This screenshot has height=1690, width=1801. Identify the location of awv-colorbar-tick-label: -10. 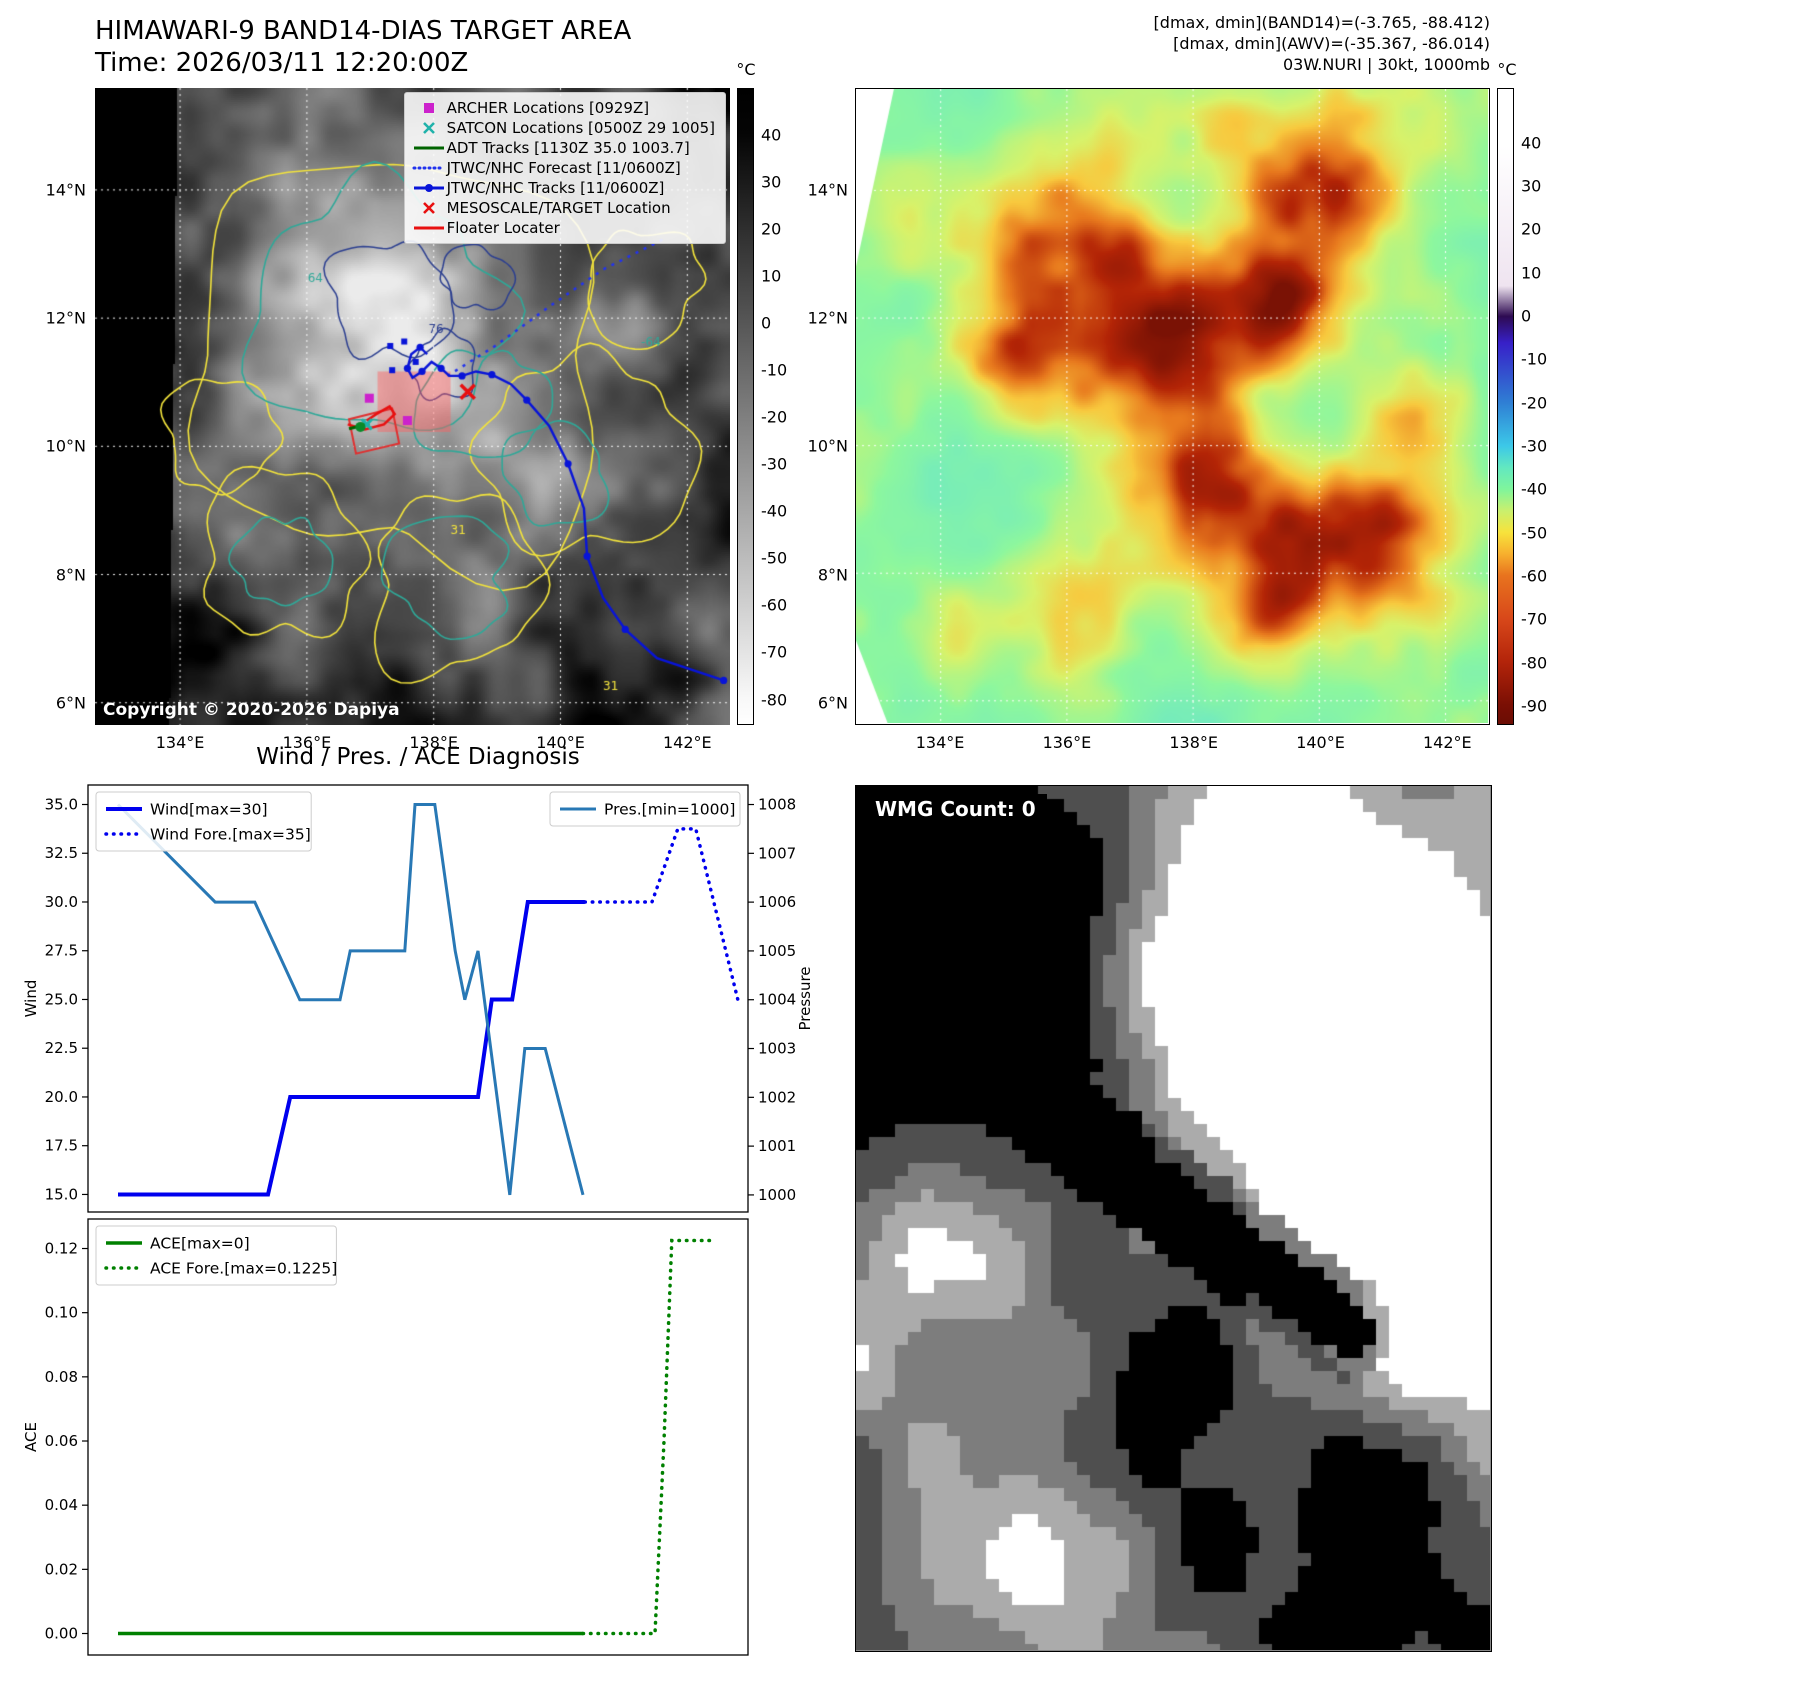
(1534, 359).